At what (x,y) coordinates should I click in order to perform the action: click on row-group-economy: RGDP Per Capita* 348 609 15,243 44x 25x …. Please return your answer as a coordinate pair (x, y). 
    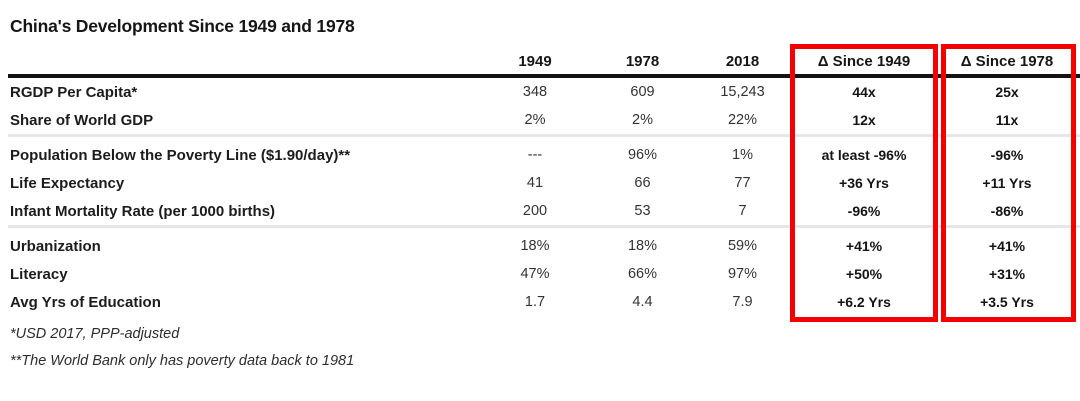
    Looking at the image, I should click on (544, 106).